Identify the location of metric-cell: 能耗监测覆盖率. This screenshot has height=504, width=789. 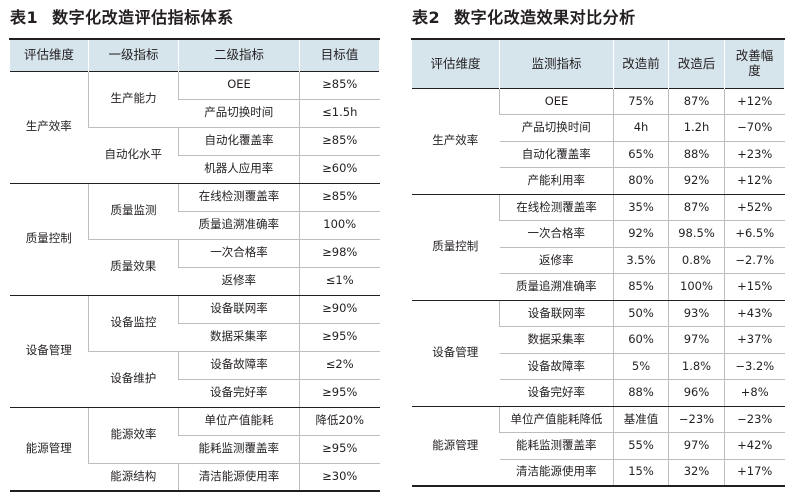
(556, 446).